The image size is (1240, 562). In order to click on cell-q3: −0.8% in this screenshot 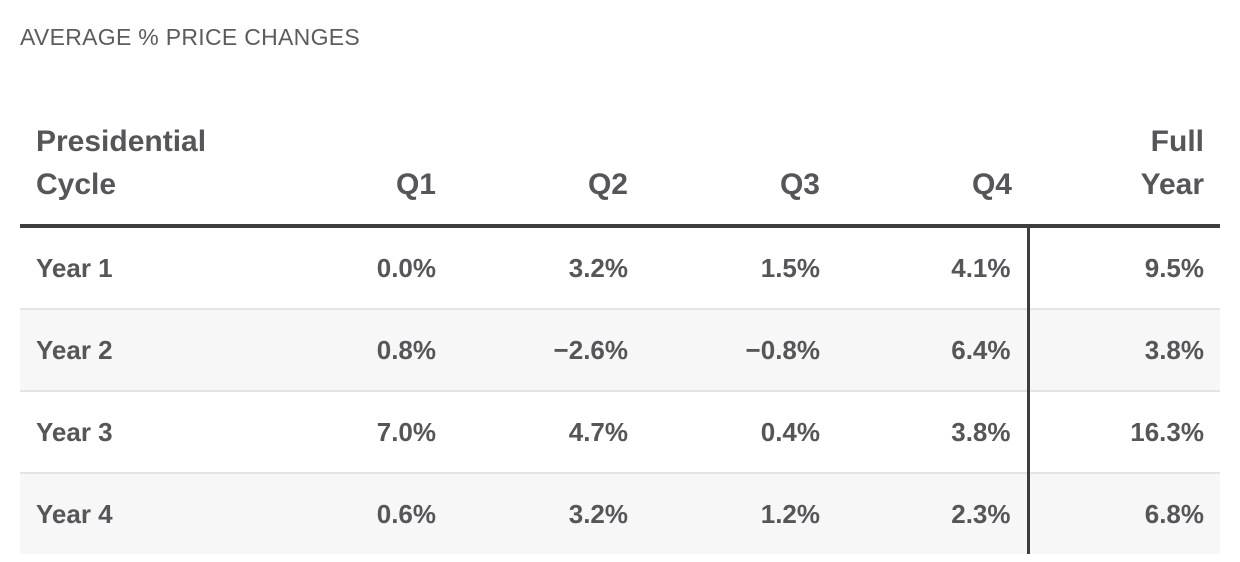, I will do `click(740, 349)`.